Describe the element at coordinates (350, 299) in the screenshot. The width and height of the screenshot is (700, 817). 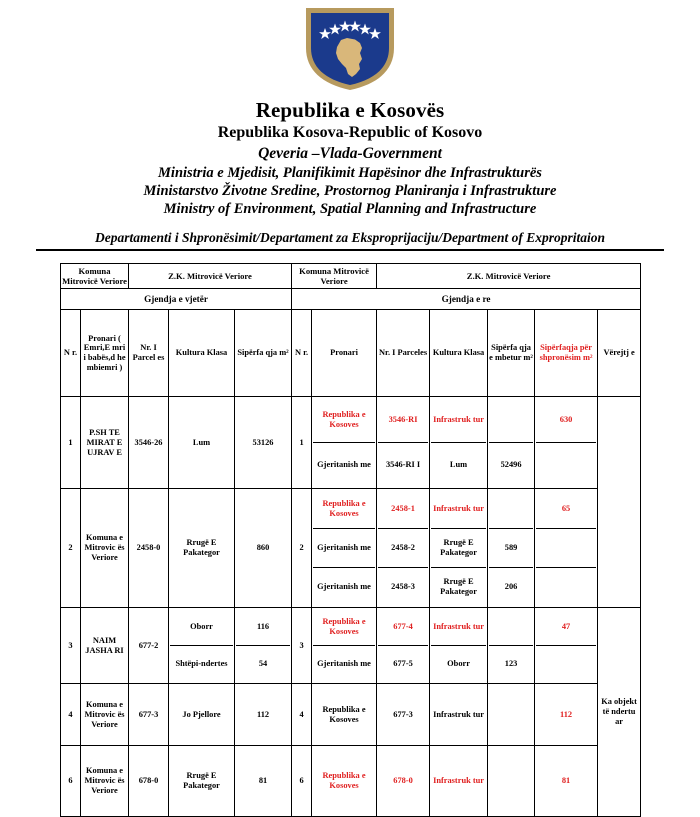
I see `table-state-header-row: Gjendja e vjetër Gjendja e re` at that location.